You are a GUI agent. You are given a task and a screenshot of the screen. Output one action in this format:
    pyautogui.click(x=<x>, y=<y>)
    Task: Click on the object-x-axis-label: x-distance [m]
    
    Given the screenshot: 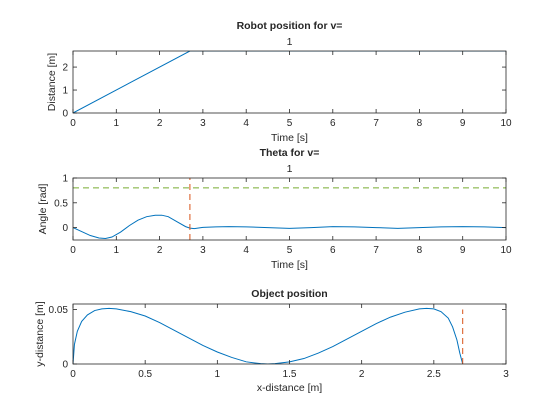 What is the action you would take?
    pyautogui.click(x=289, y=388)
    